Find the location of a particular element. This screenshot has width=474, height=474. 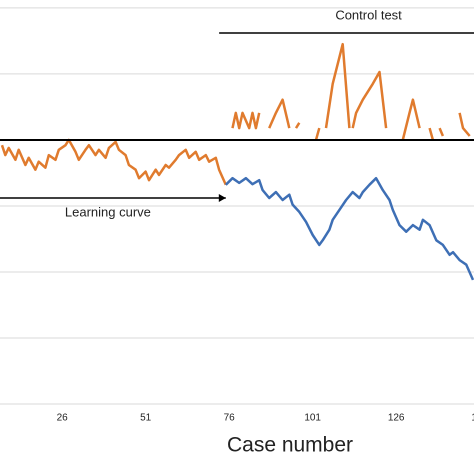

x-axis-label: Case number is located at coordinates (290, 445).